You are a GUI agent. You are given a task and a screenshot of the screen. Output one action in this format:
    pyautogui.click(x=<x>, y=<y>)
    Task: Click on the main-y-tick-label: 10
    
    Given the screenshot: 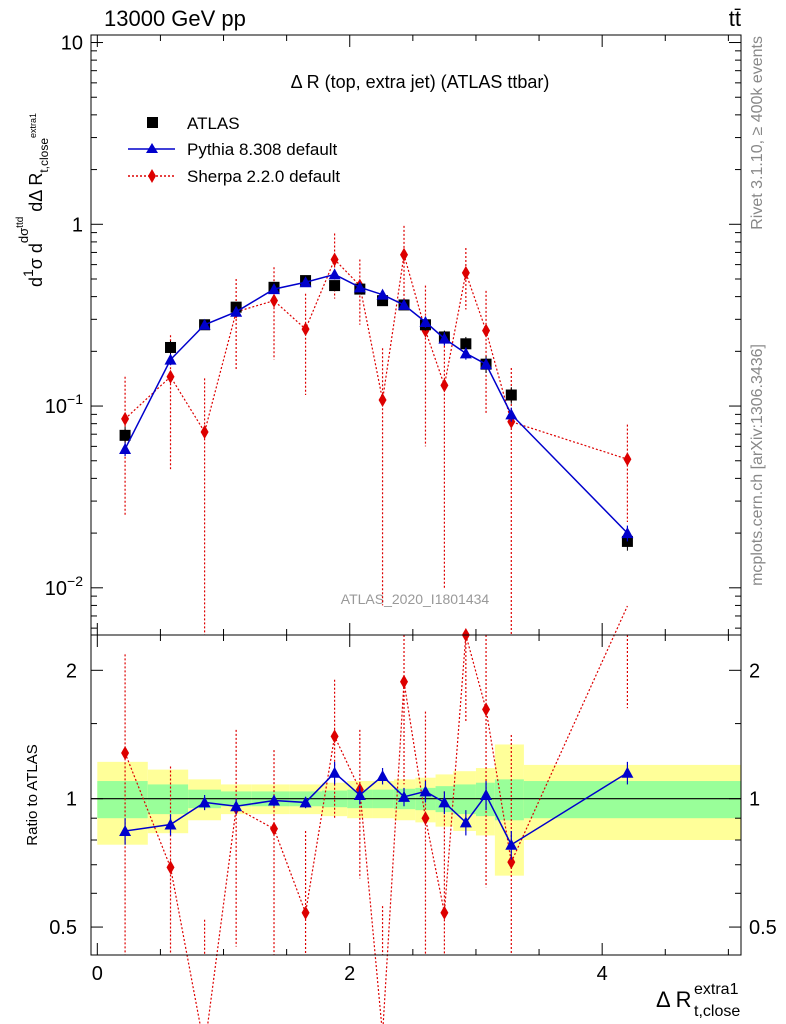 What is the action you would take?
    pyautogui.click(x=72, y=44)
    